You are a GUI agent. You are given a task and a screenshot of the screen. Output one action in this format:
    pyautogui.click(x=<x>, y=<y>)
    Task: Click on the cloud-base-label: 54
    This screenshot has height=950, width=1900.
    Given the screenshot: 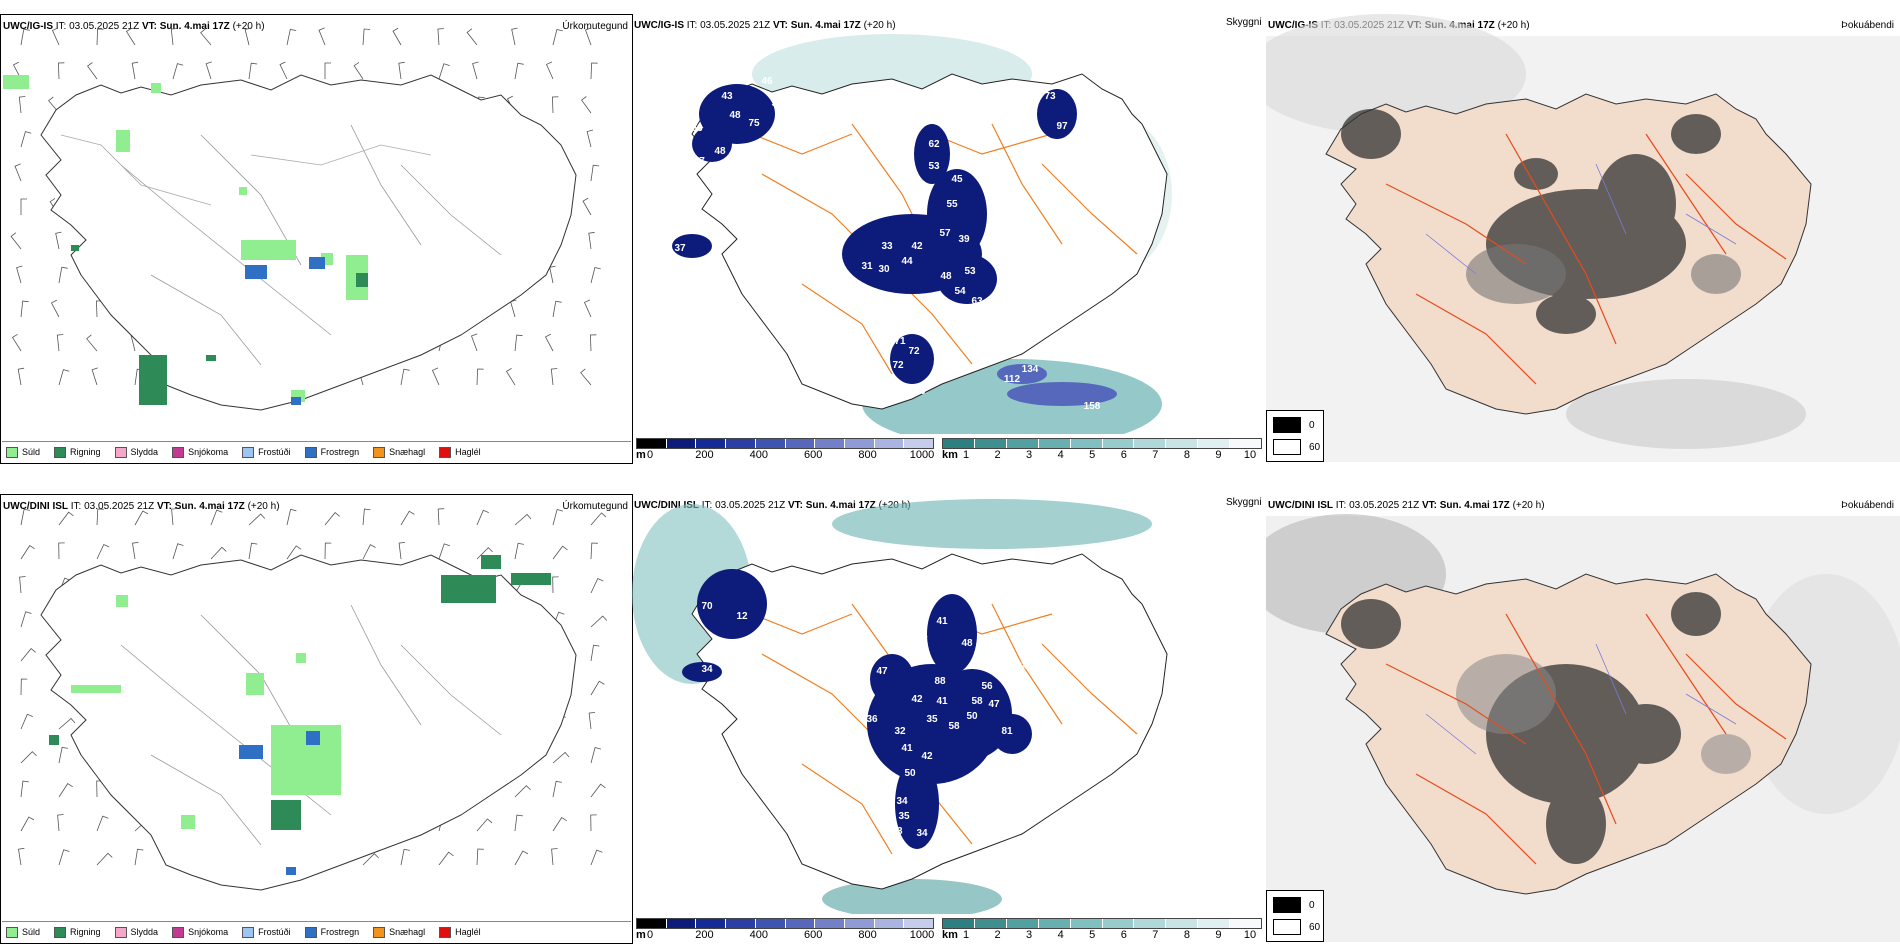 What is the action you would take?
    pyautogui.click(x=960, y=291)
    